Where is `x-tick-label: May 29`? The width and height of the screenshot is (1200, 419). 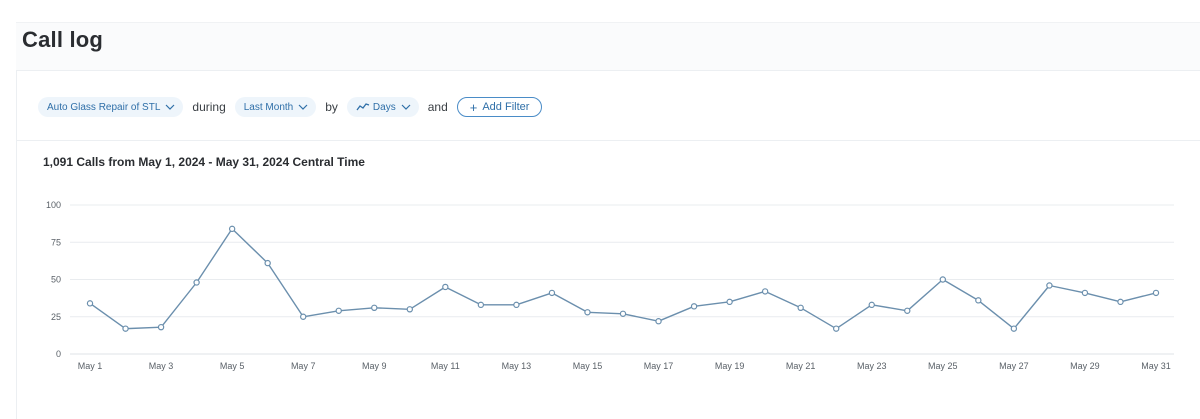
x-tick-label: May 29 is located at coordinates (1085, 366).